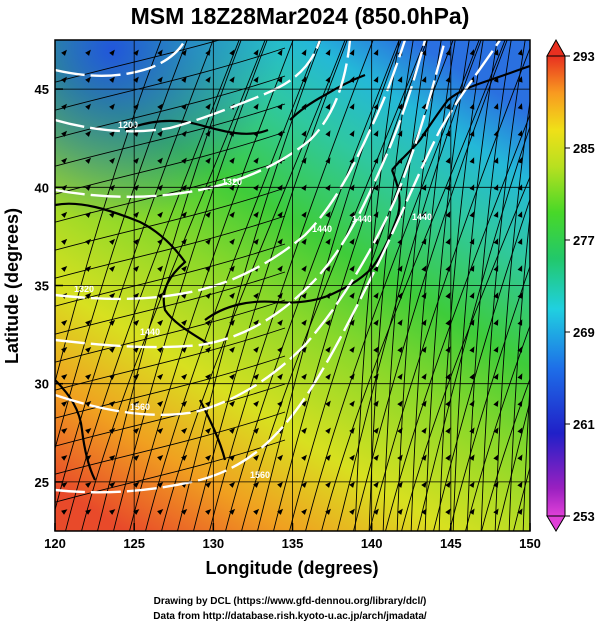 The width and height of the screenshot is (599, 625). Describe the element at coordinates (322, 229) in the screenshot. I see `contour-label: 1440` at that location.